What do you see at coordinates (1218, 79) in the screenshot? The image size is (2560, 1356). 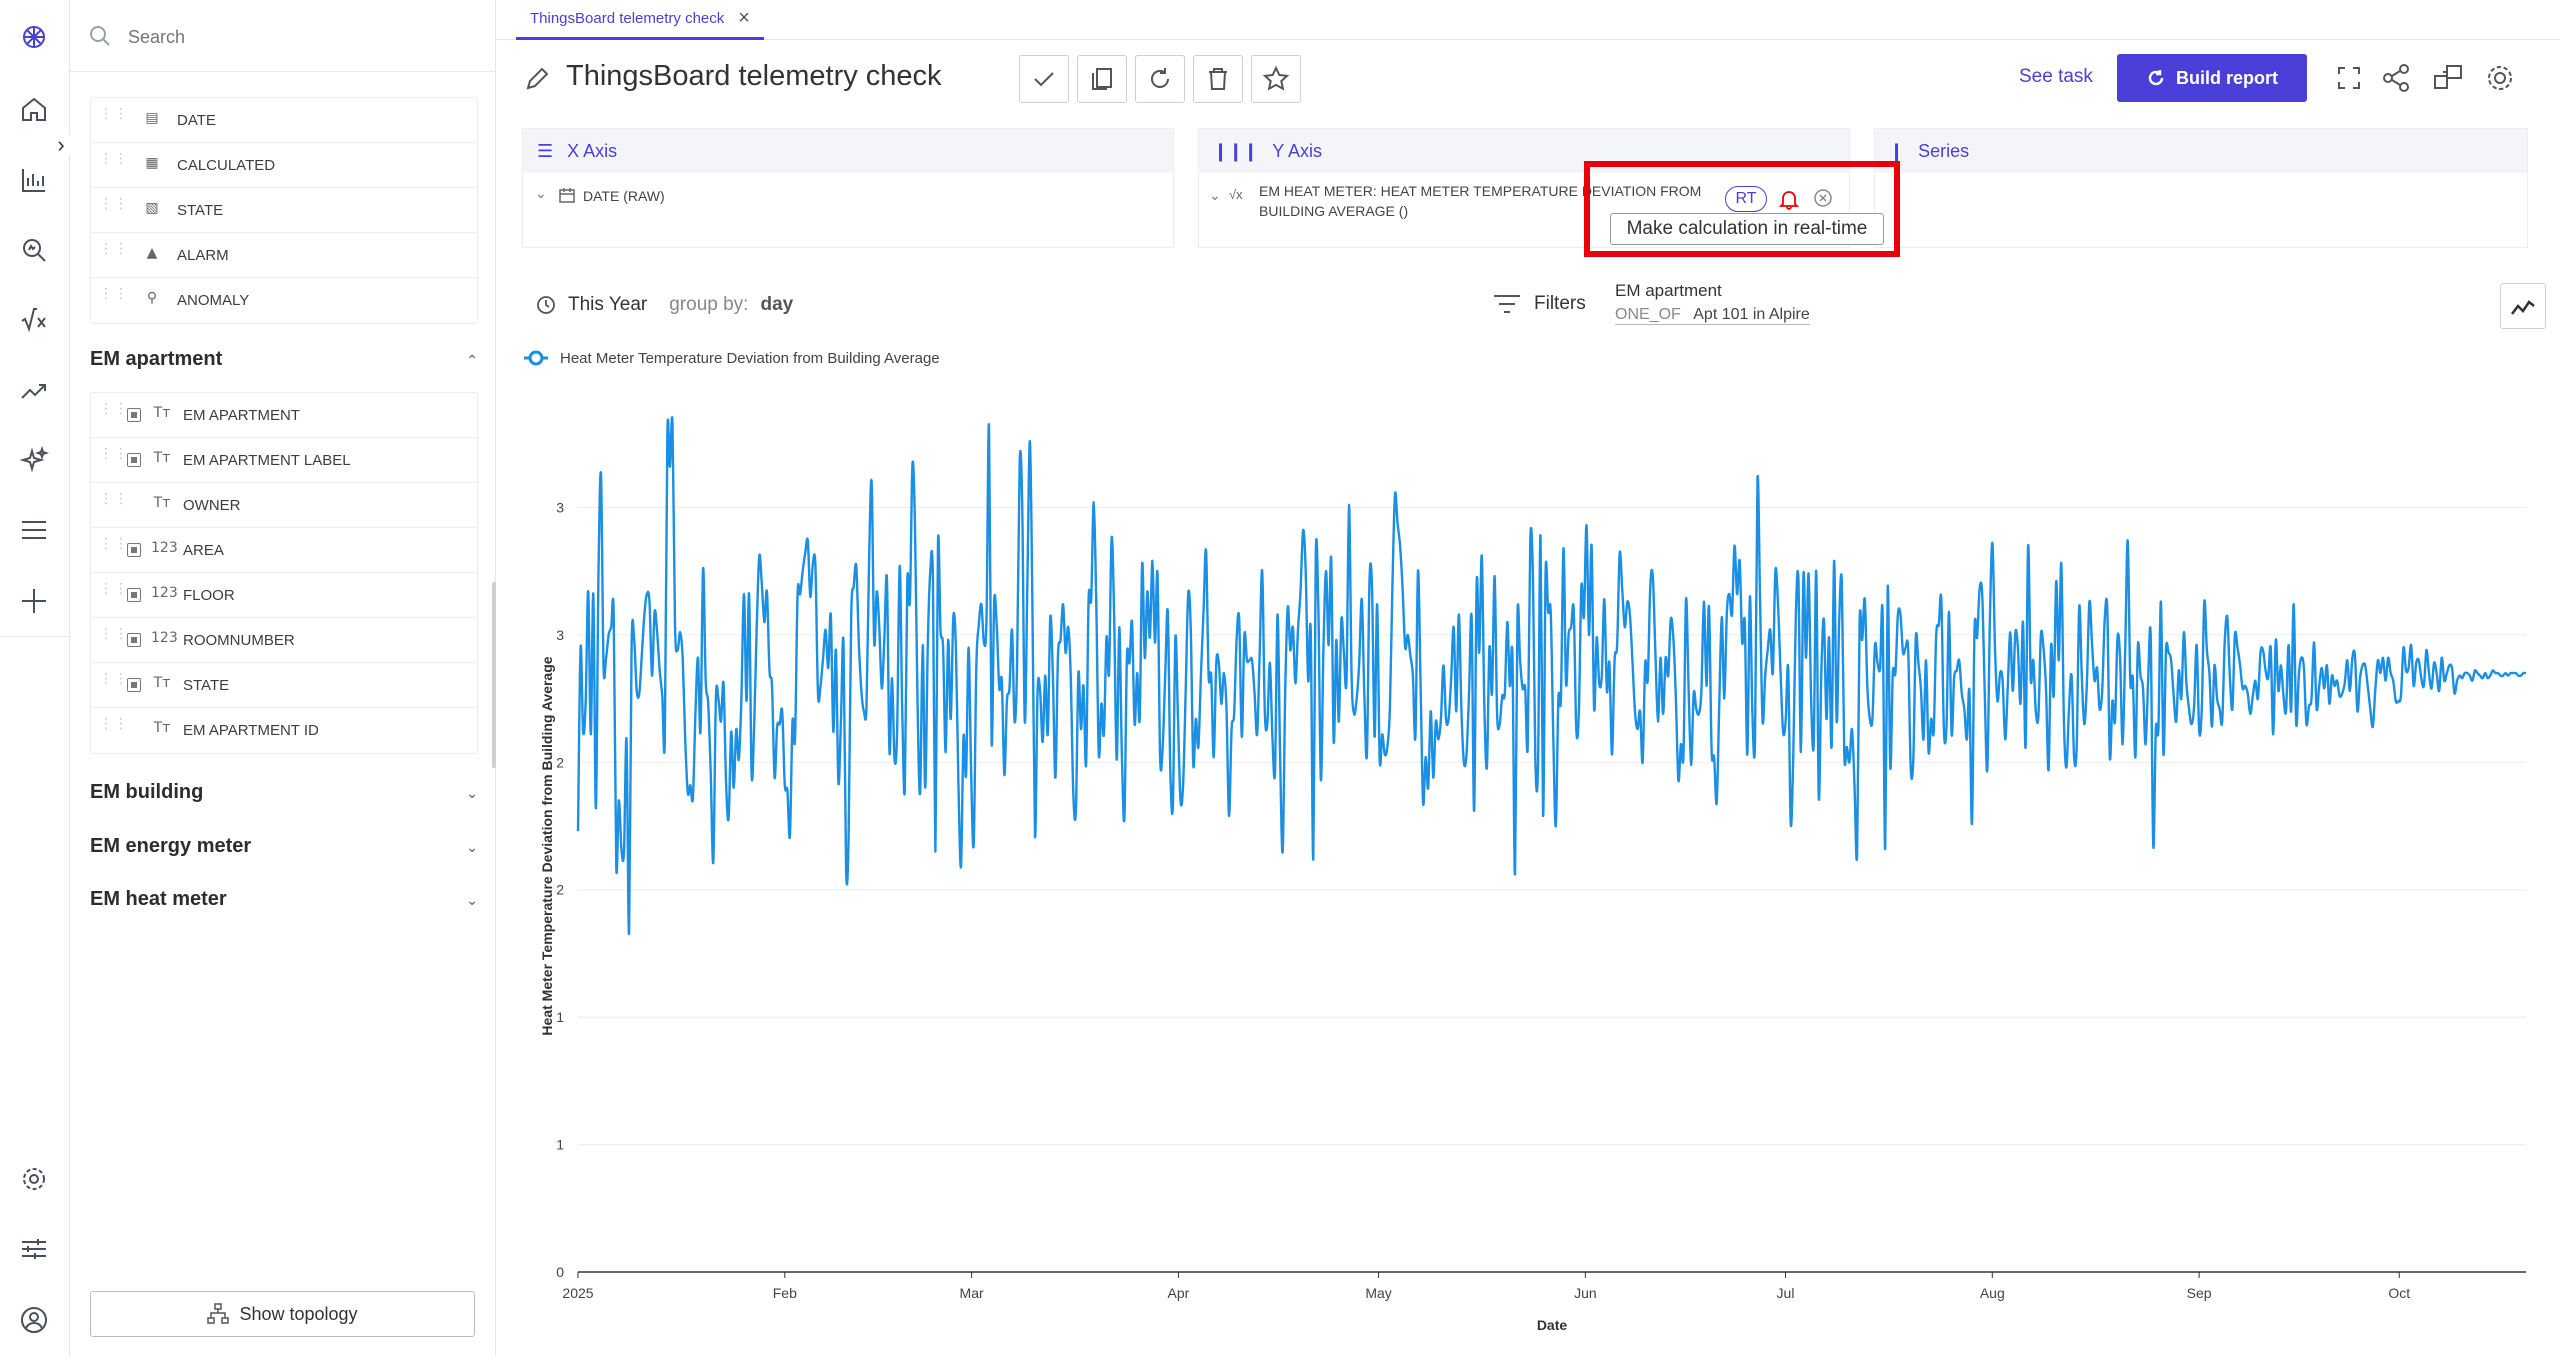 I see `delete-button` at bounding box center [1218, 79].